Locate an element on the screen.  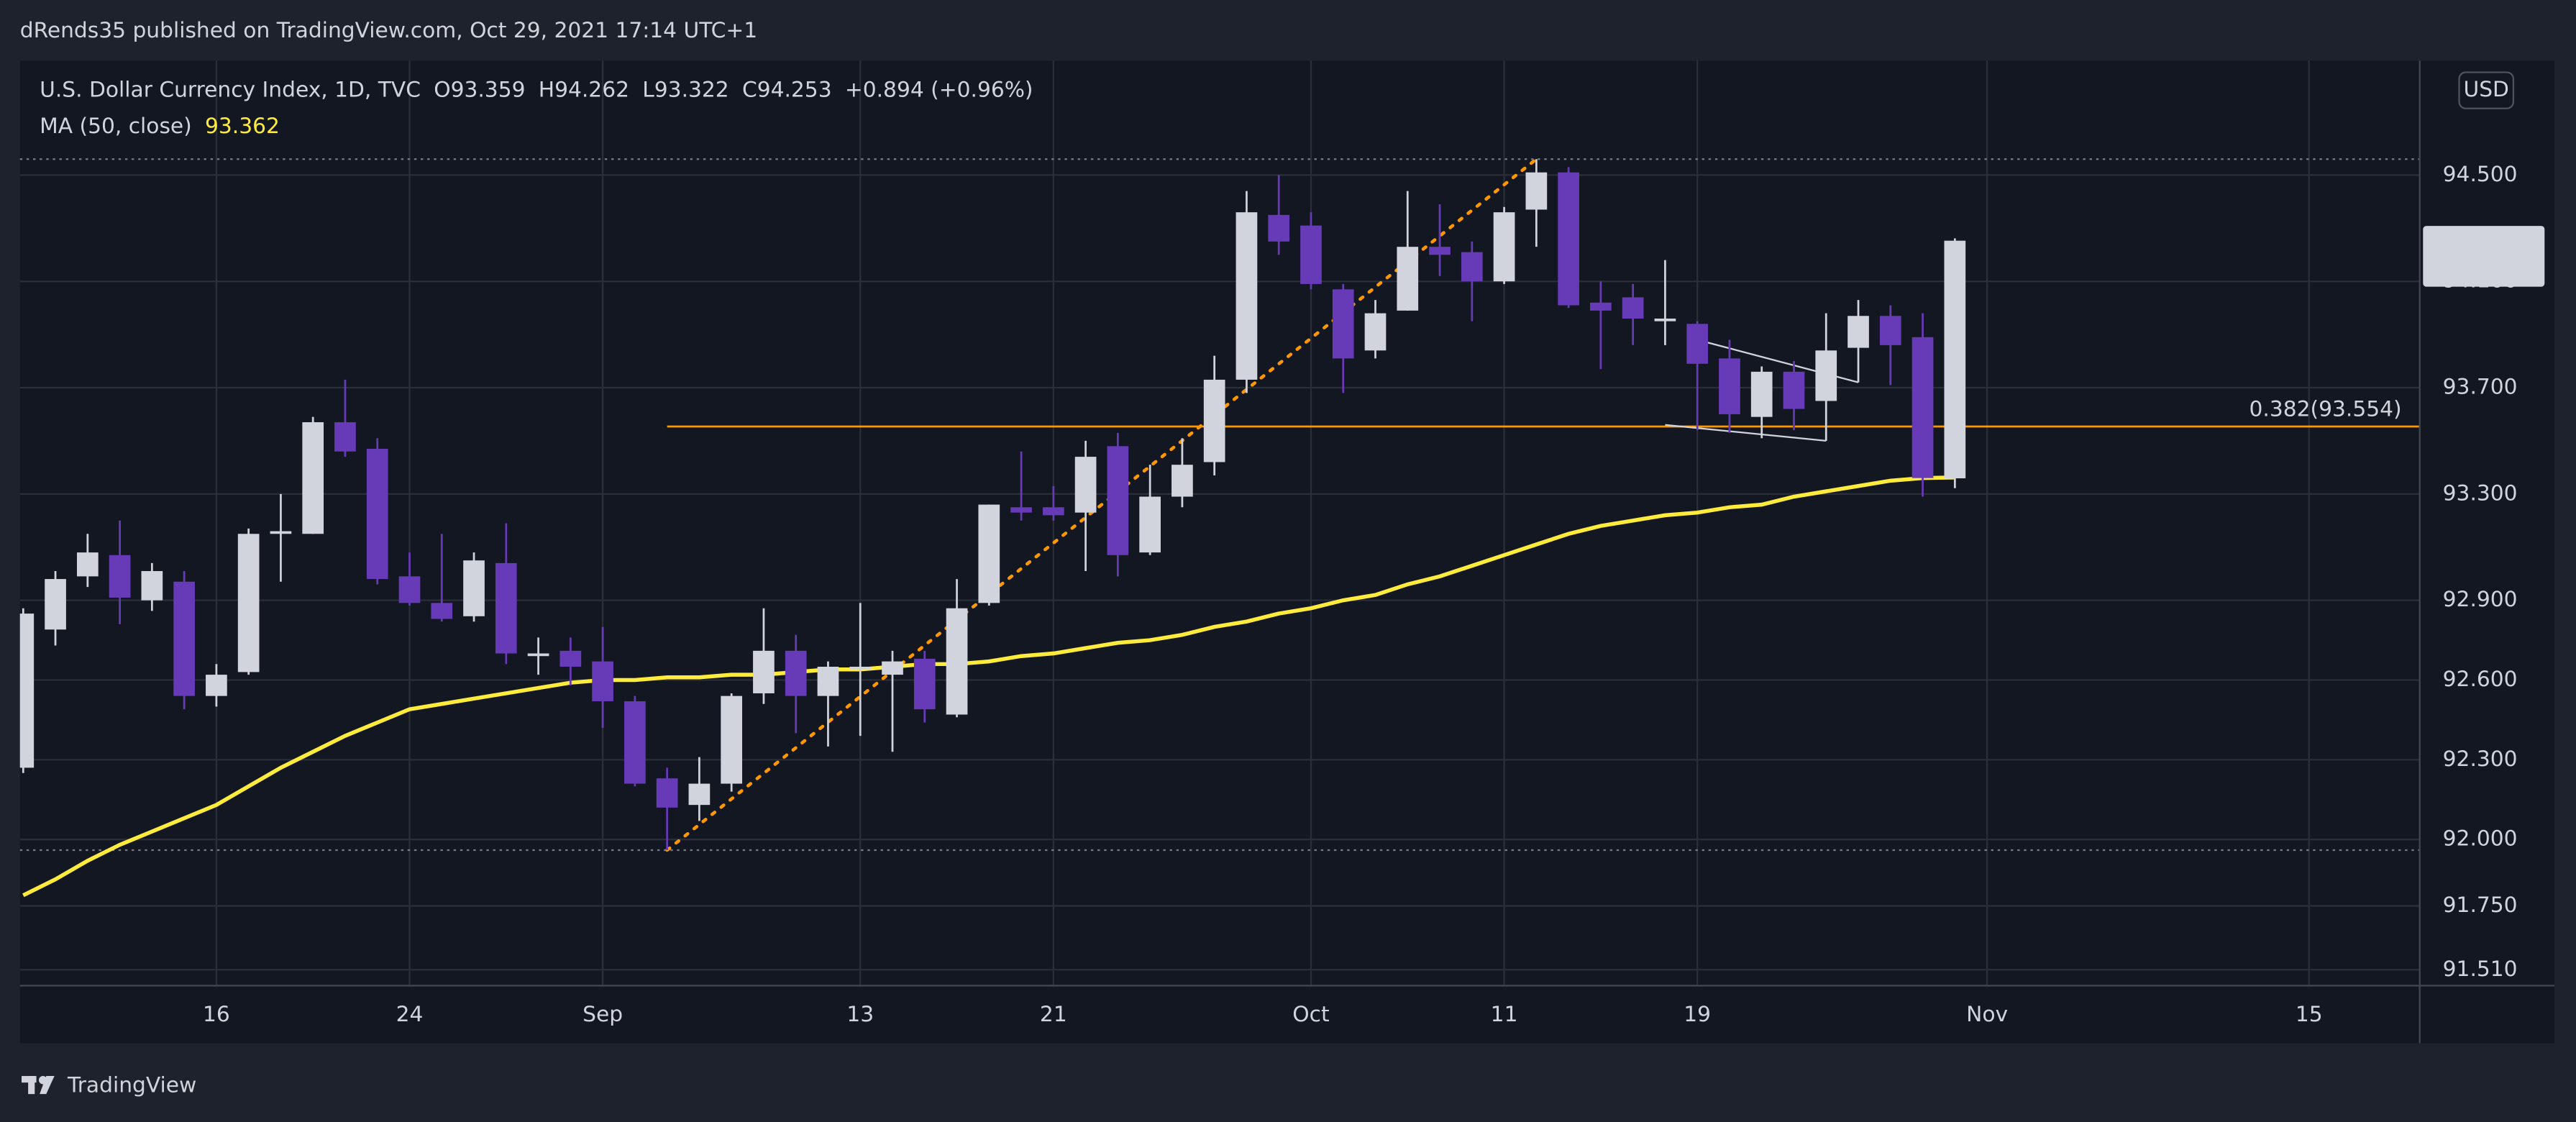
x-tick-label: 24 is located at coordinates (410, 1014).